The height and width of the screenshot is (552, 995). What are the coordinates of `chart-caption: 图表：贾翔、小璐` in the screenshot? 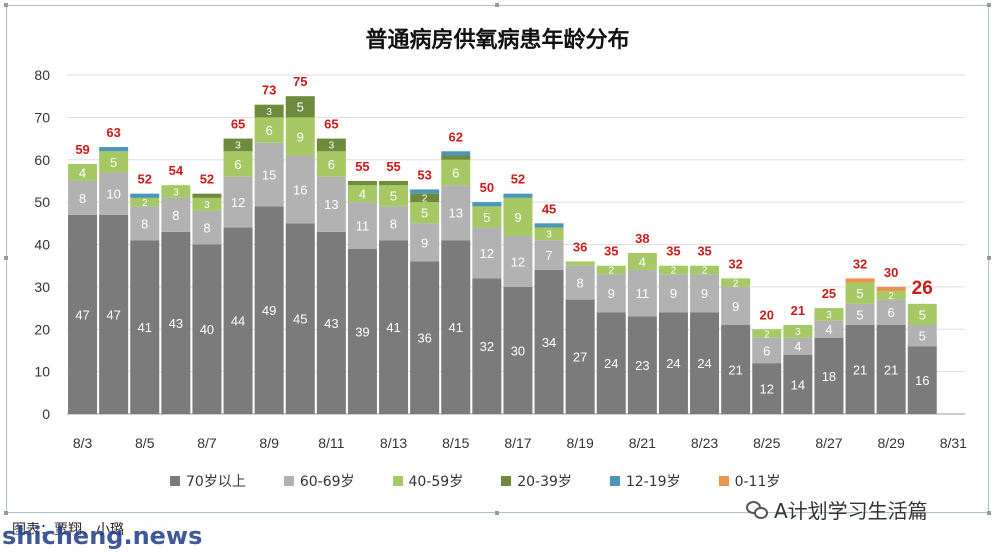 It's located at (68, 530).